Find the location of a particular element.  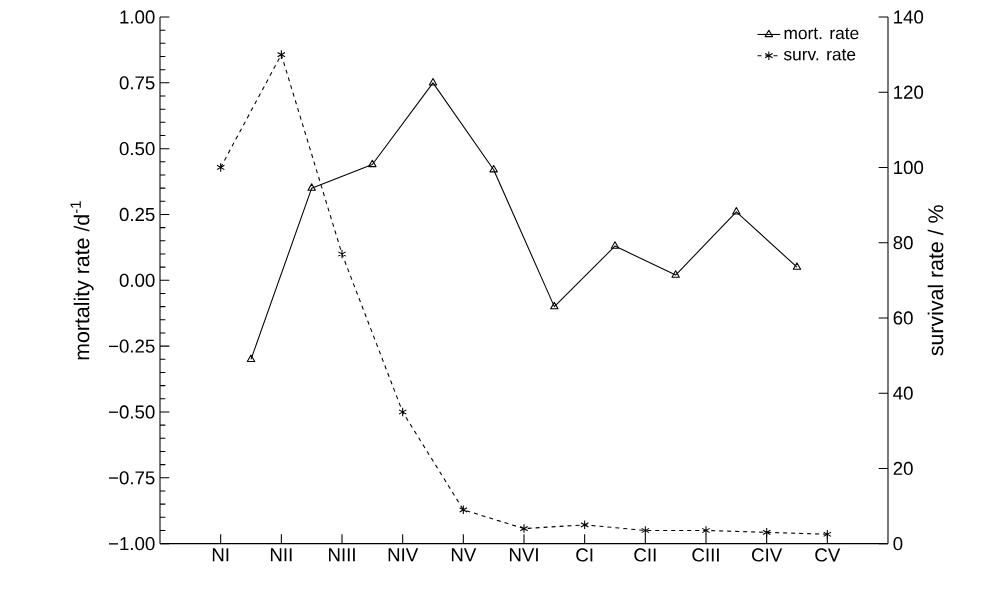

y2-tick-label: 100 is located at coordinates (909, 167).